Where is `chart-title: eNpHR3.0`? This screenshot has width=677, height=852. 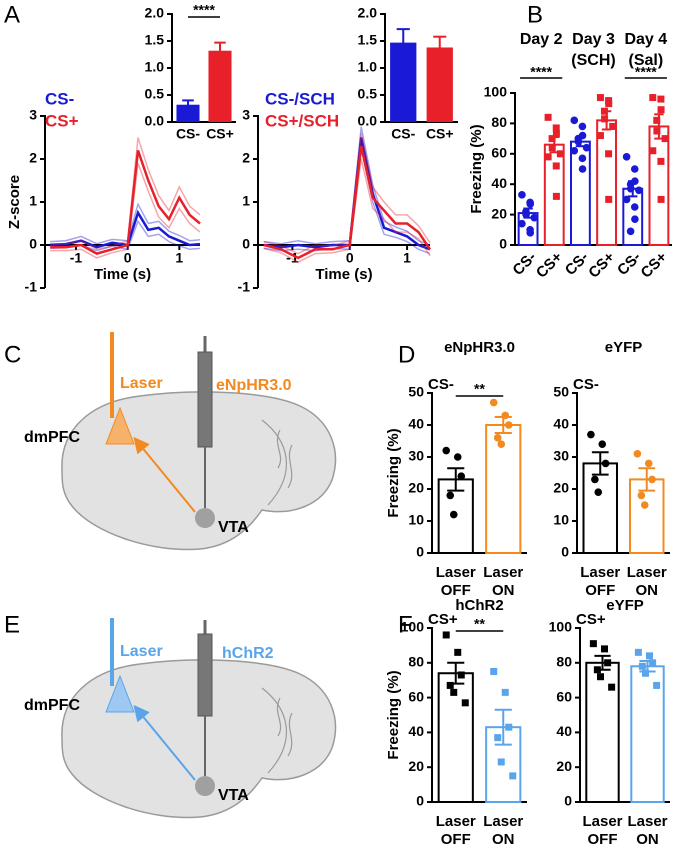
chart-title: eNpHR3.0 is located at coordinates (479, 347).